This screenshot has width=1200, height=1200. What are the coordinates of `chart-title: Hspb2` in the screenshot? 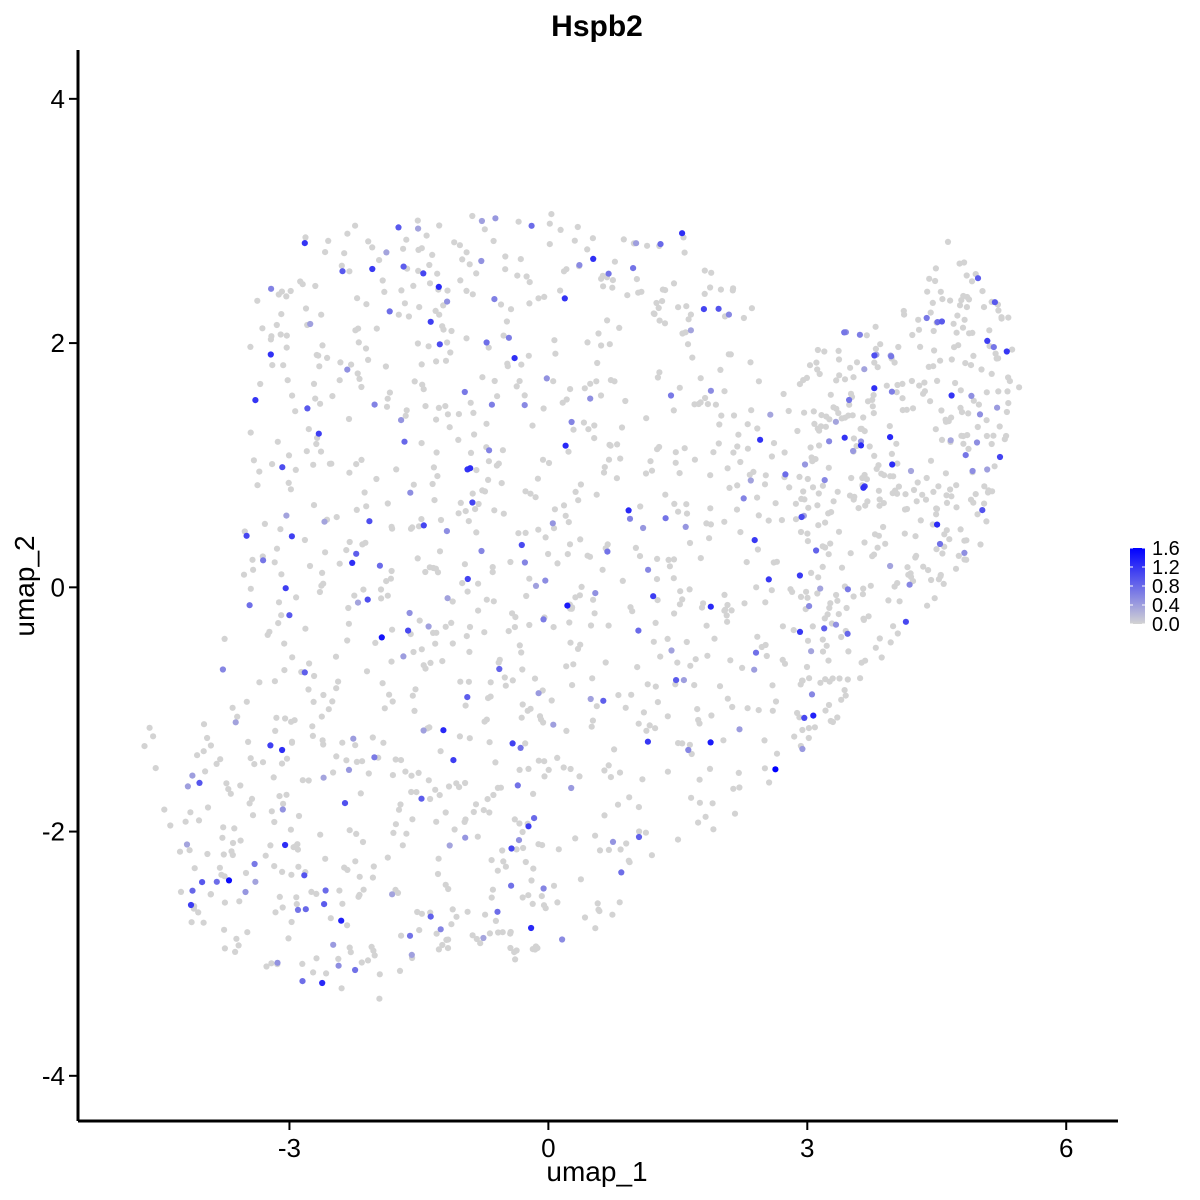 It's located at (597, 26).